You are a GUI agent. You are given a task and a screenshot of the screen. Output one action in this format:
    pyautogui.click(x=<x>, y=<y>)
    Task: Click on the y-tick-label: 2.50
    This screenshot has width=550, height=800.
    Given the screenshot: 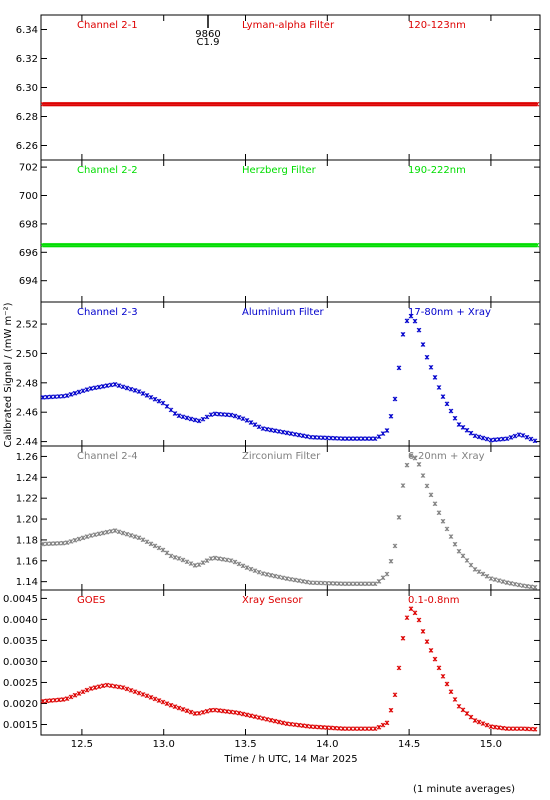 What is the action you would take?
    pyautogui.click(x=27, y=354)
    